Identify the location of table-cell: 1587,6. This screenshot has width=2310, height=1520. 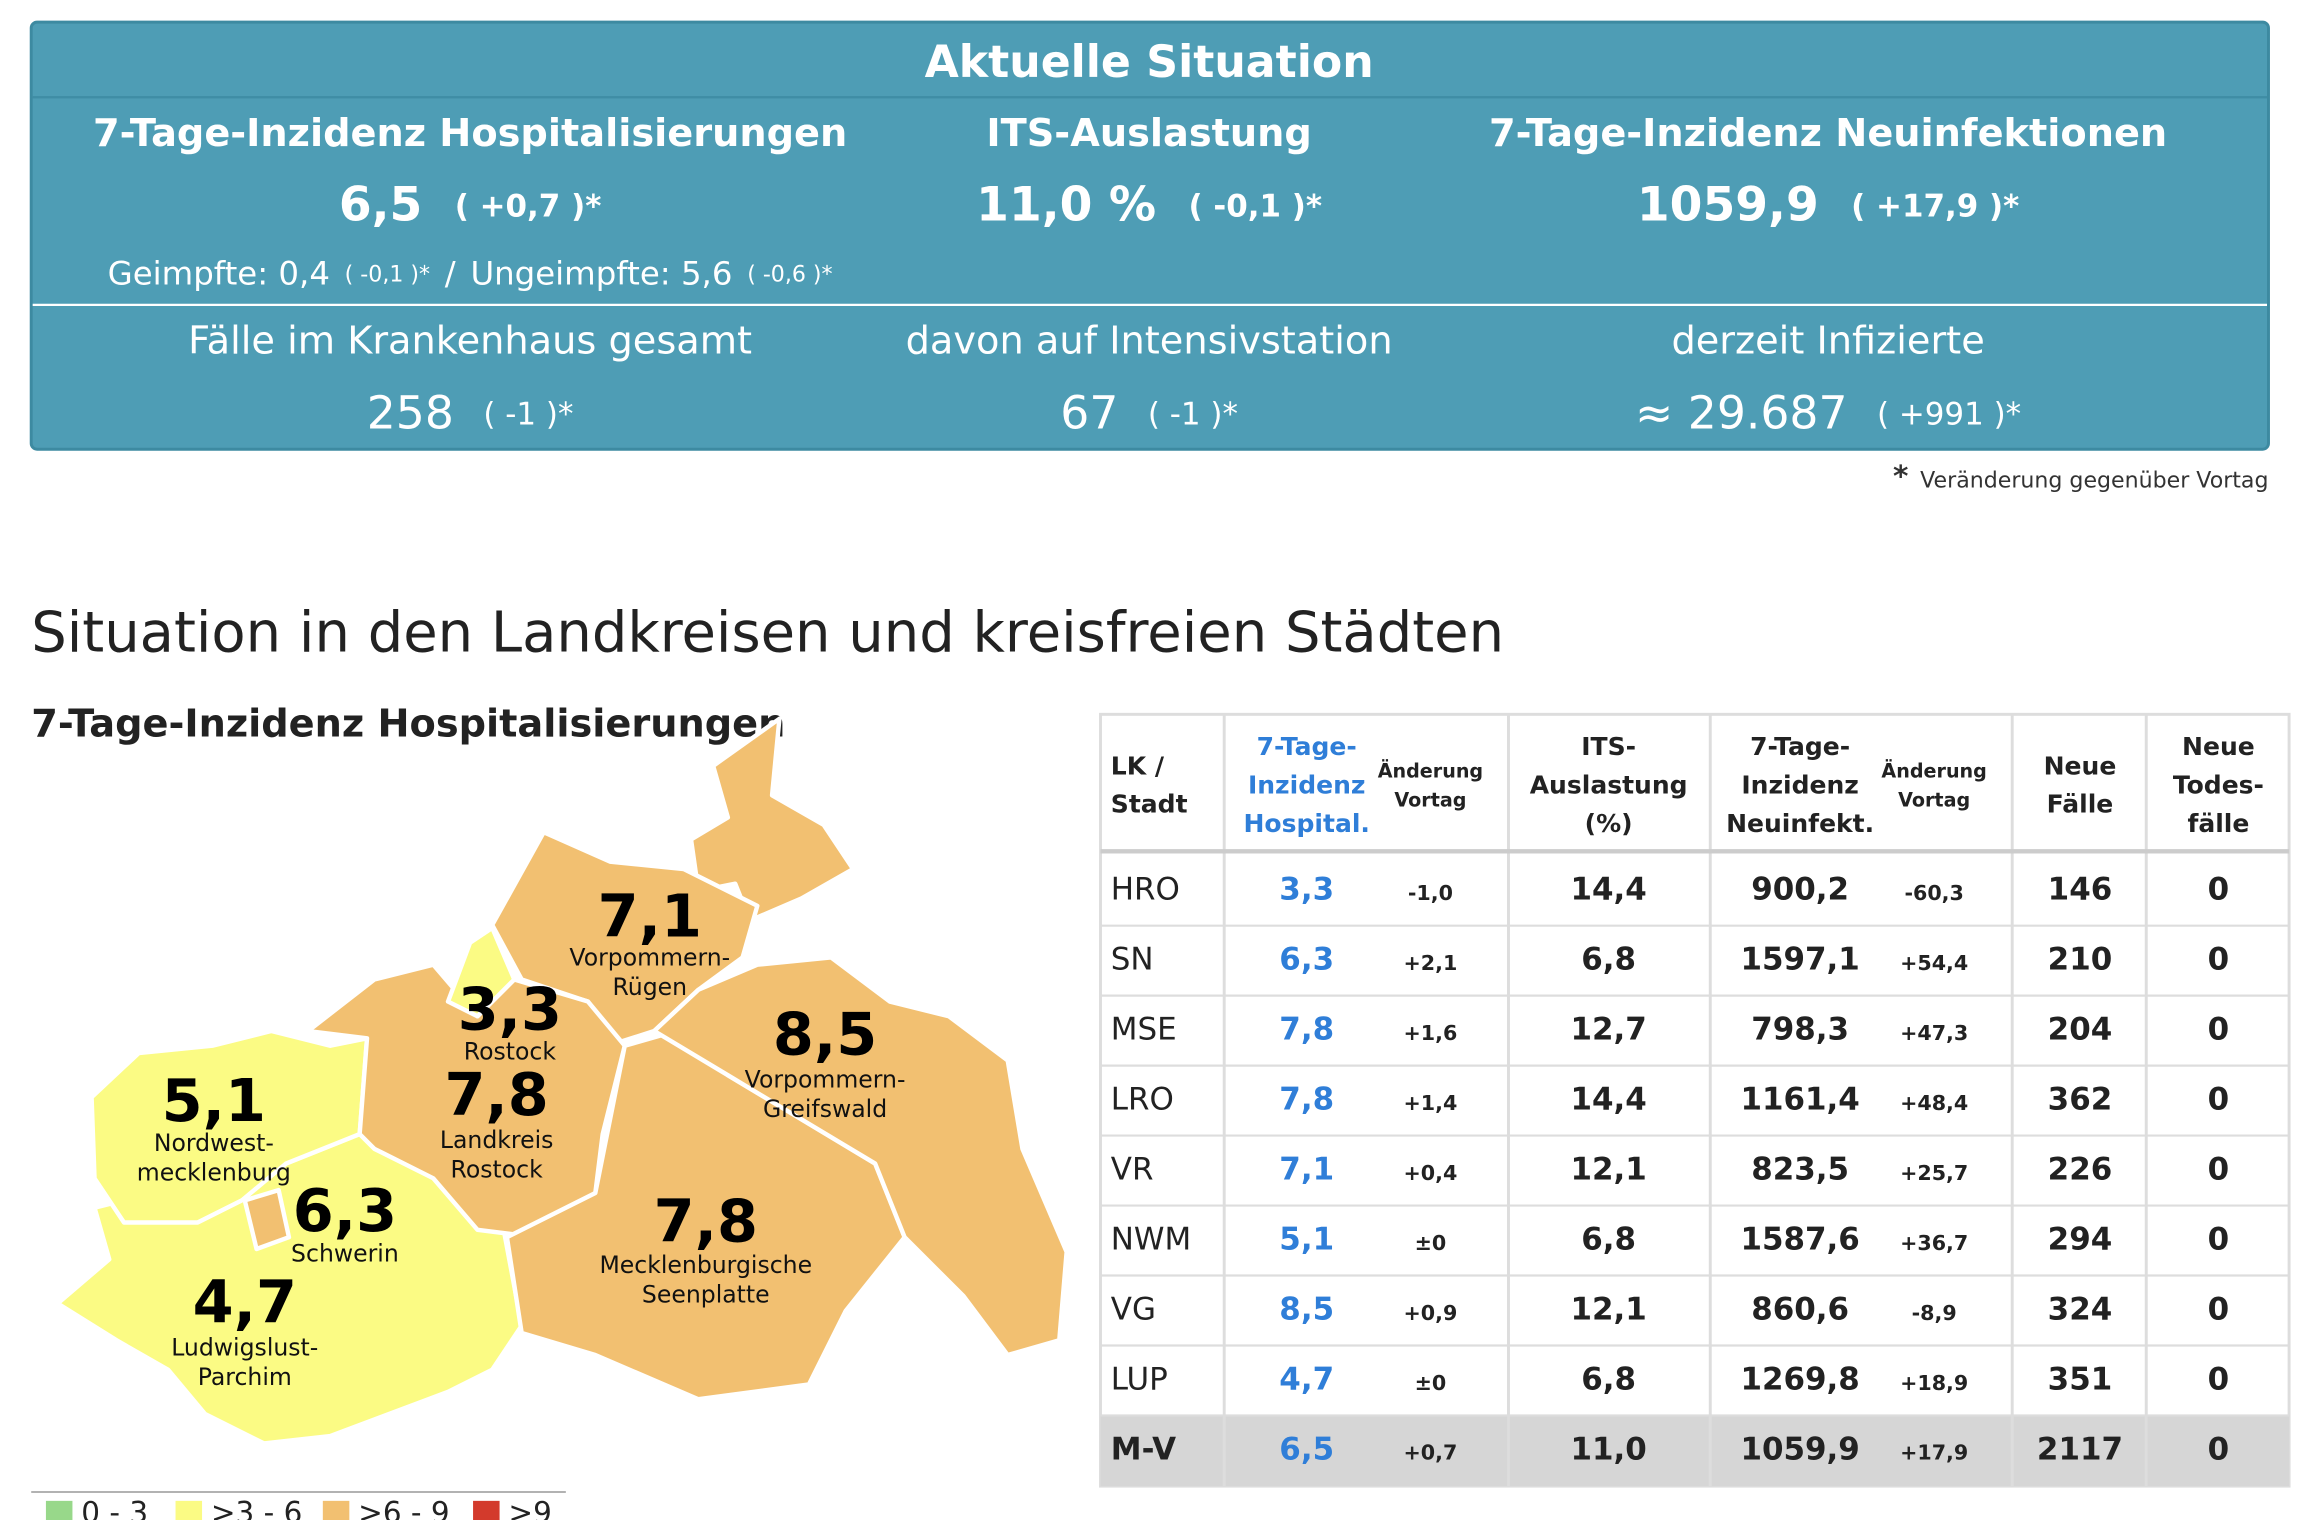
(1799, 1239).